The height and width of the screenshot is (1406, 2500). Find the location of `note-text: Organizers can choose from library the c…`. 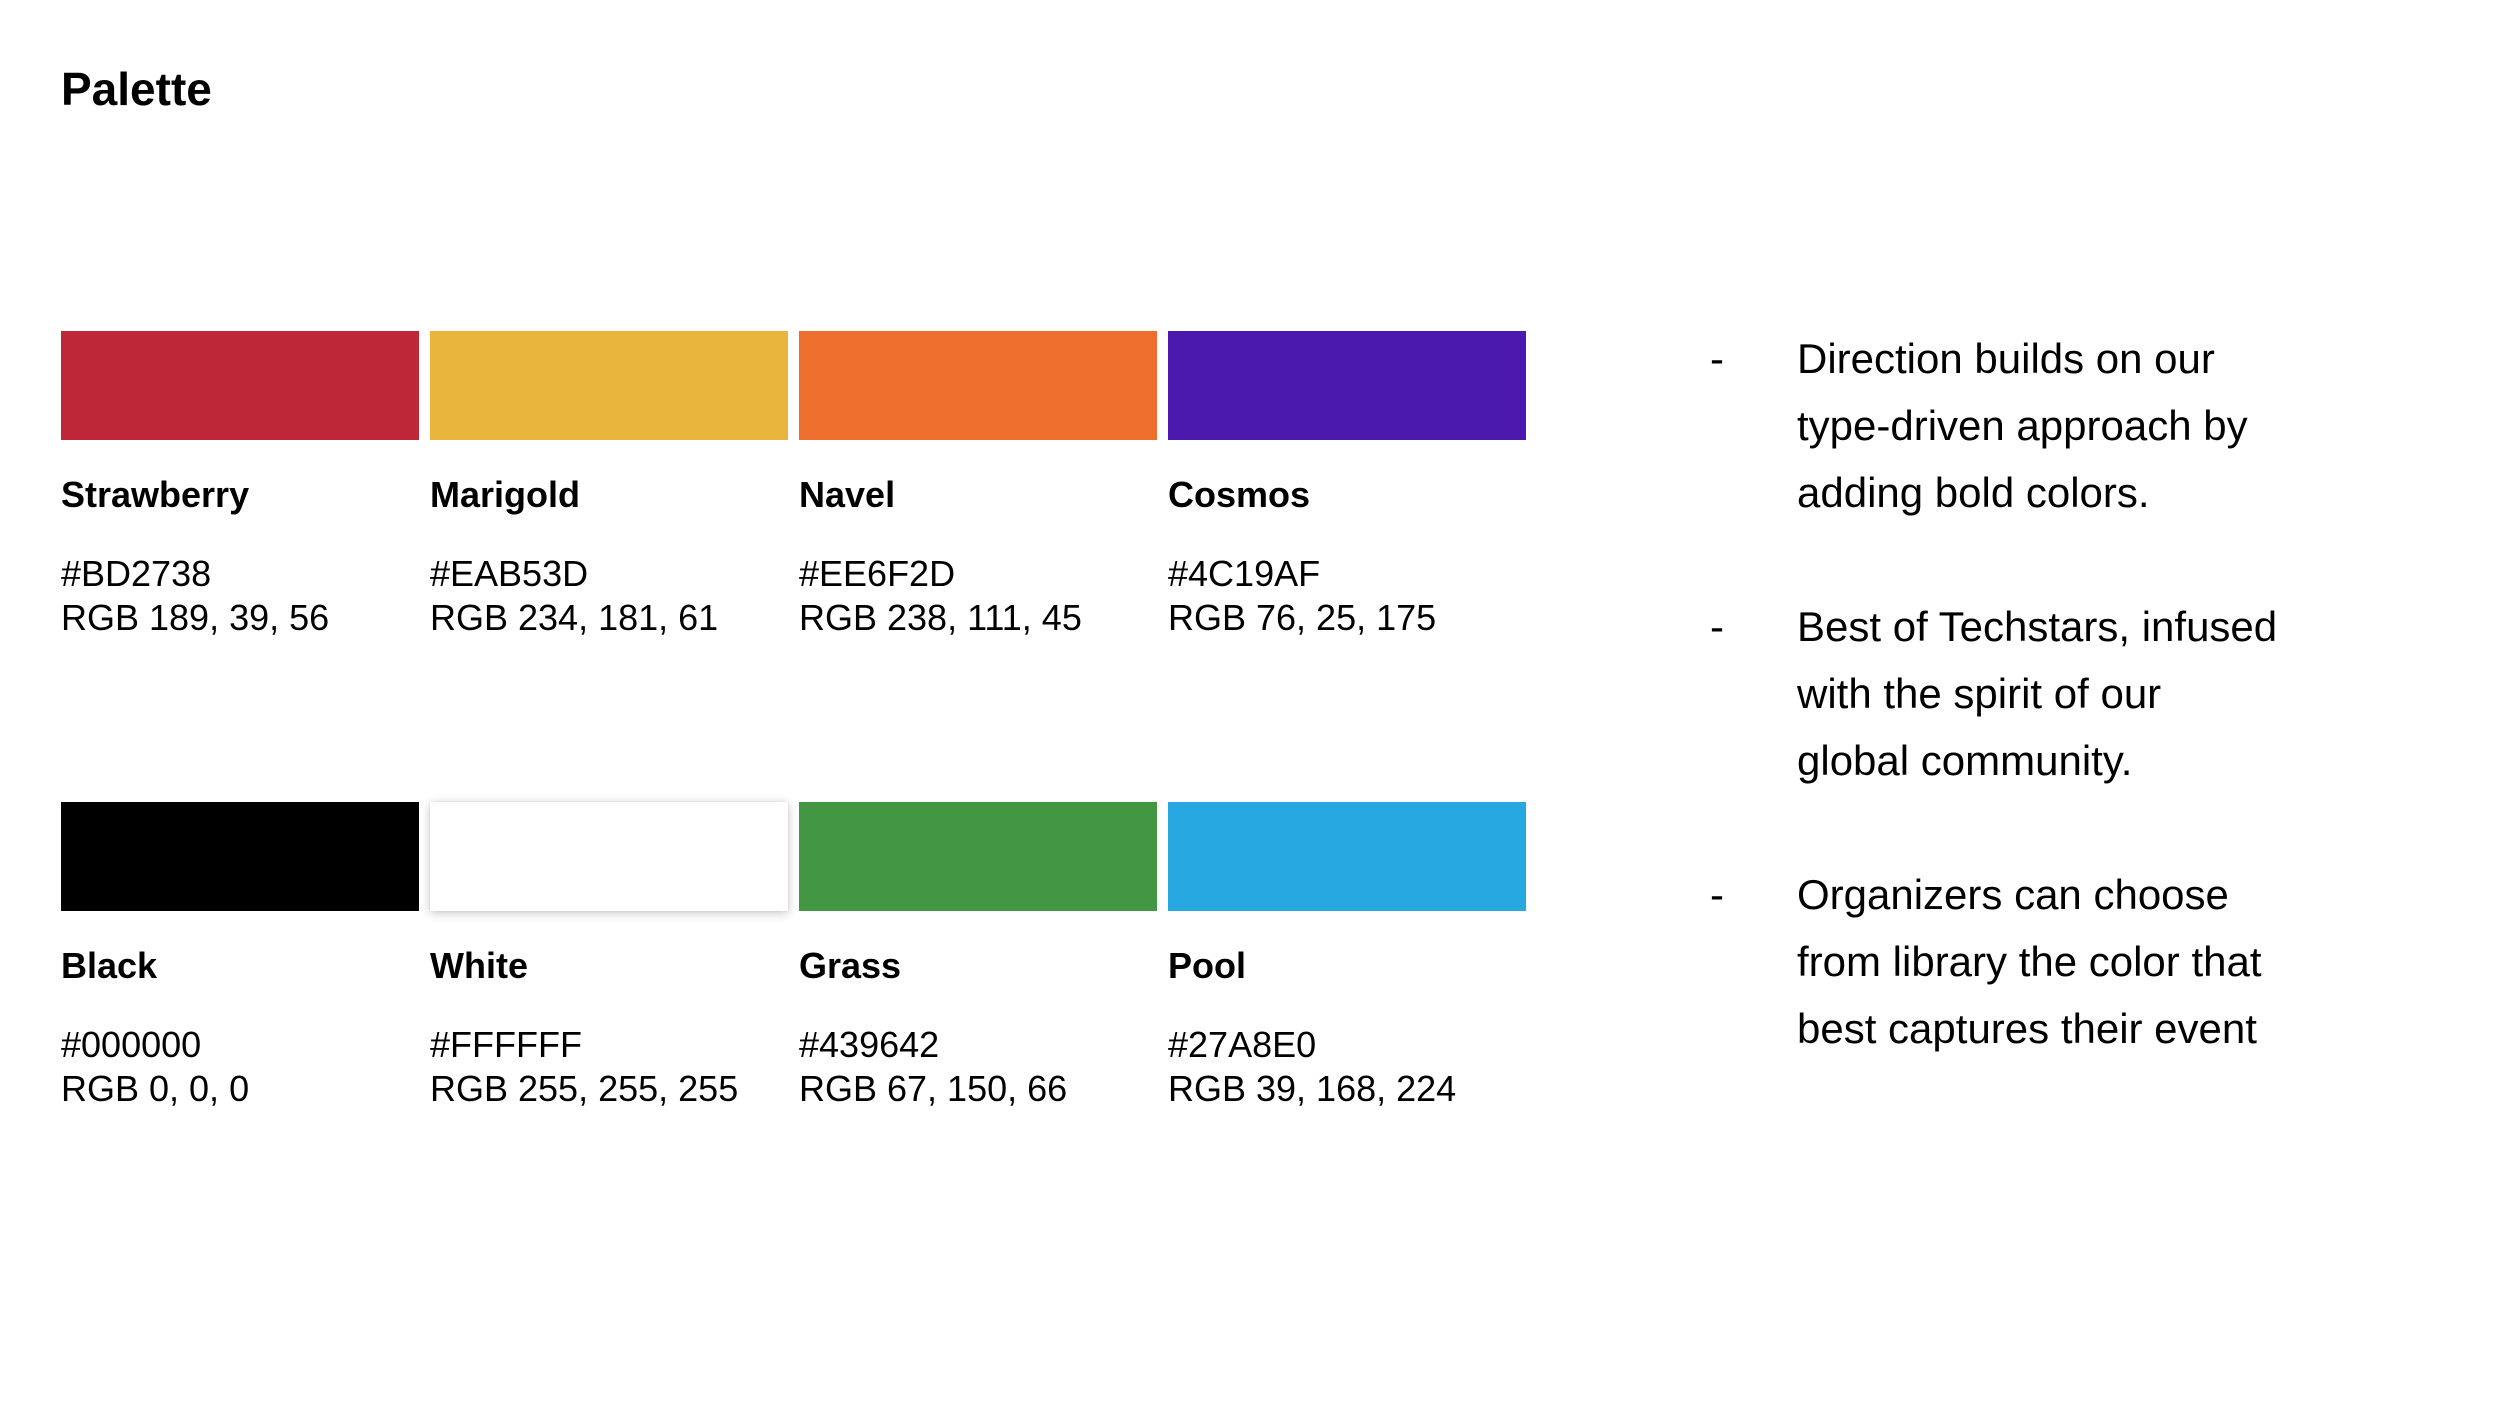

note-text: Organizers can choose from library the c… is located at coordinates (2029, 961).